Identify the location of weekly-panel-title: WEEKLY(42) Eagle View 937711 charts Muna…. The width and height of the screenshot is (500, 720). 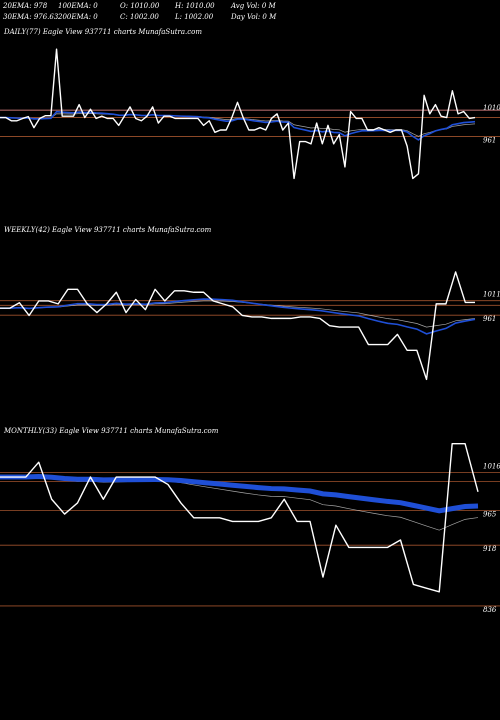
(108, 230).